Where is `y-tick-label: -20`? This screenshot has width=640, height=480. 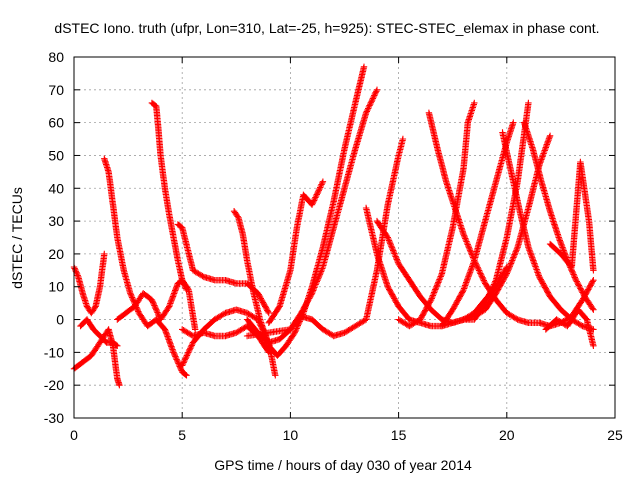
y-tick-label: -20 is located at coordinates (54, 385).